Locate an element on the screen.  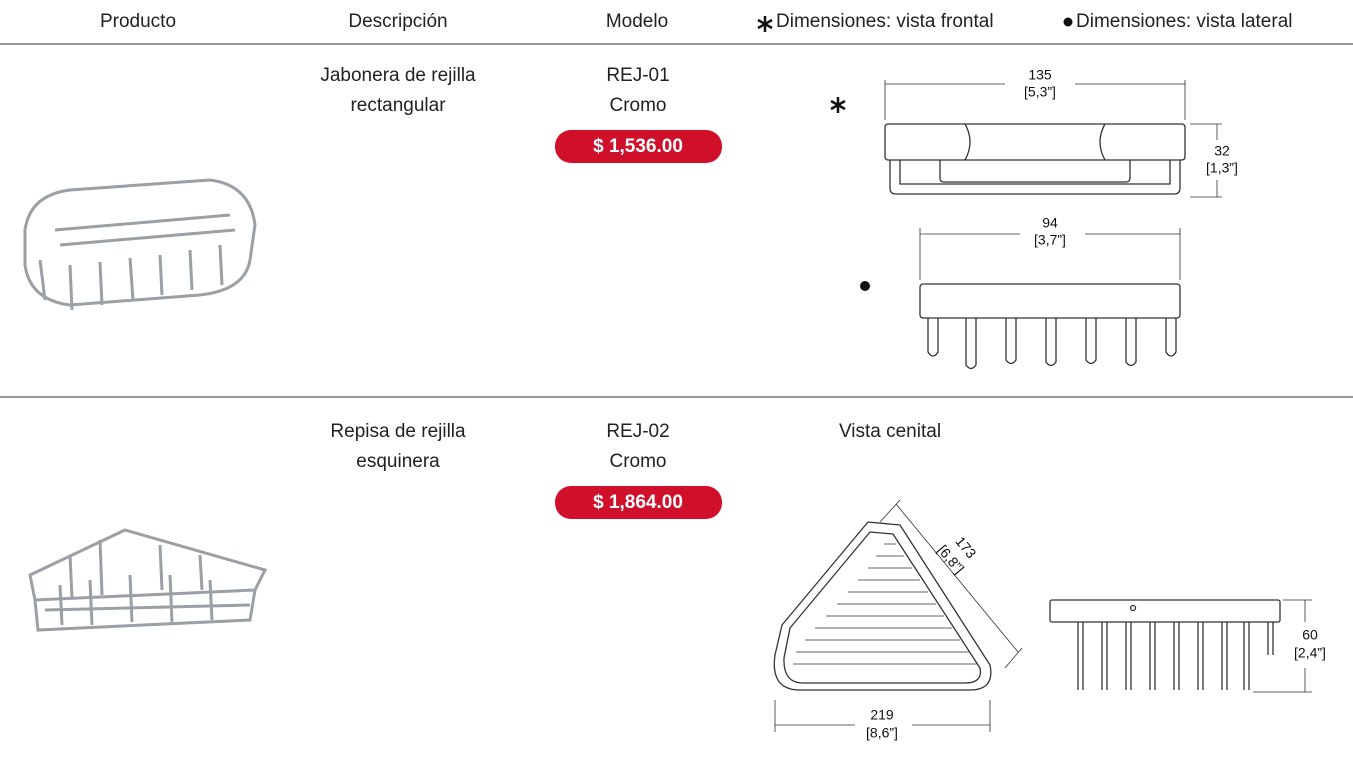
column-header: Dimensiones: vista lateral is located at coordinates (1184, 21).